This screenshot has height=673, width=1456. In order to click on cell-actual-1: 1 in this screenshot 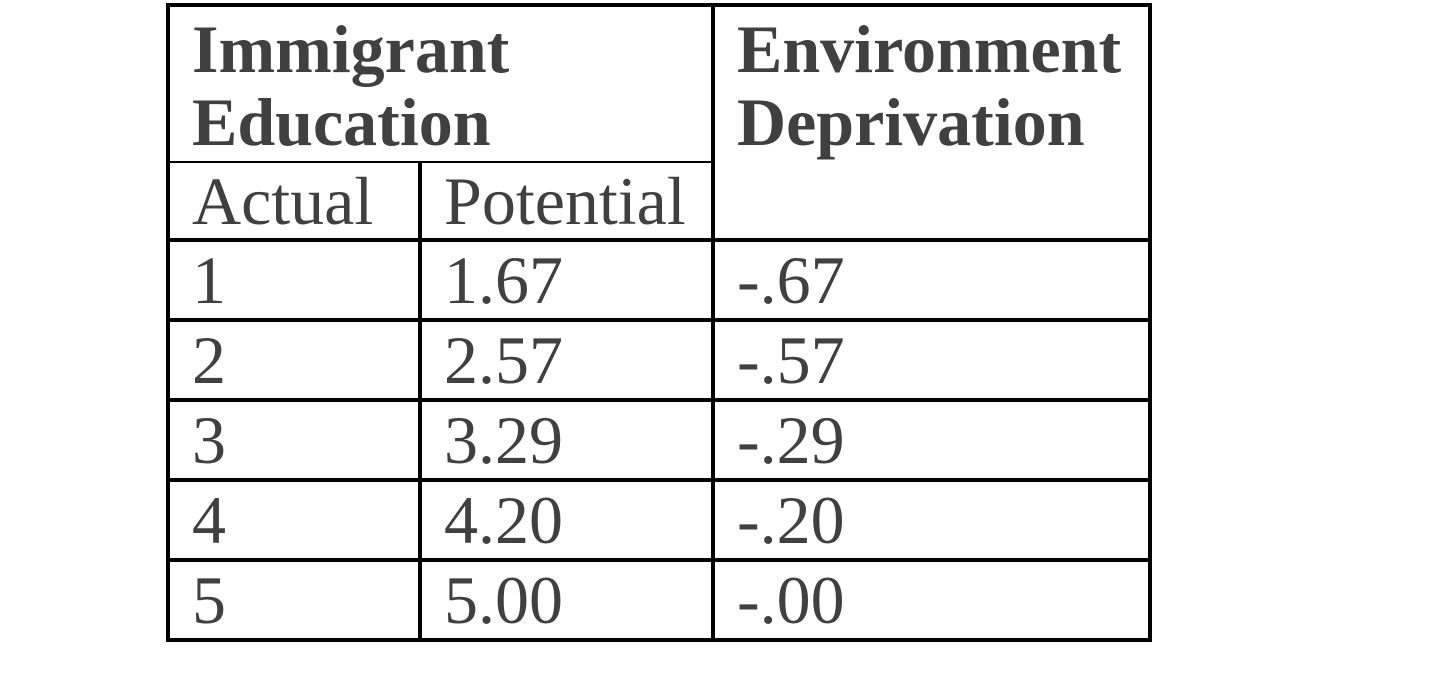, I will do `click(294, 280)`.